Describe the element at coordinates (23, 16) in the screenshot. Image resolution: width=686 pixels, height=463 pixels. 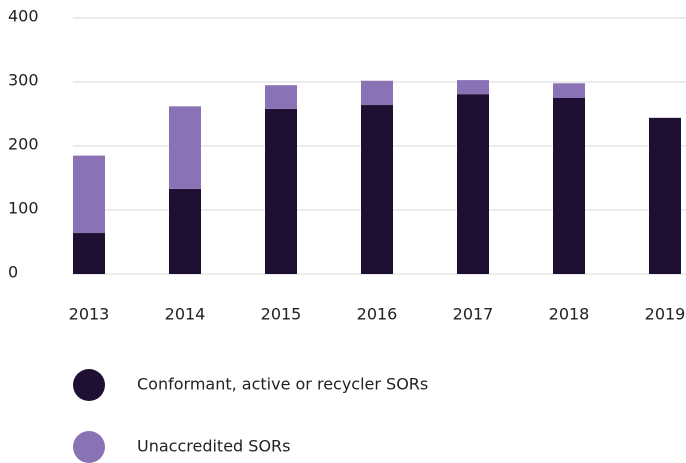
I see `y-tick-label: 400` at that location.